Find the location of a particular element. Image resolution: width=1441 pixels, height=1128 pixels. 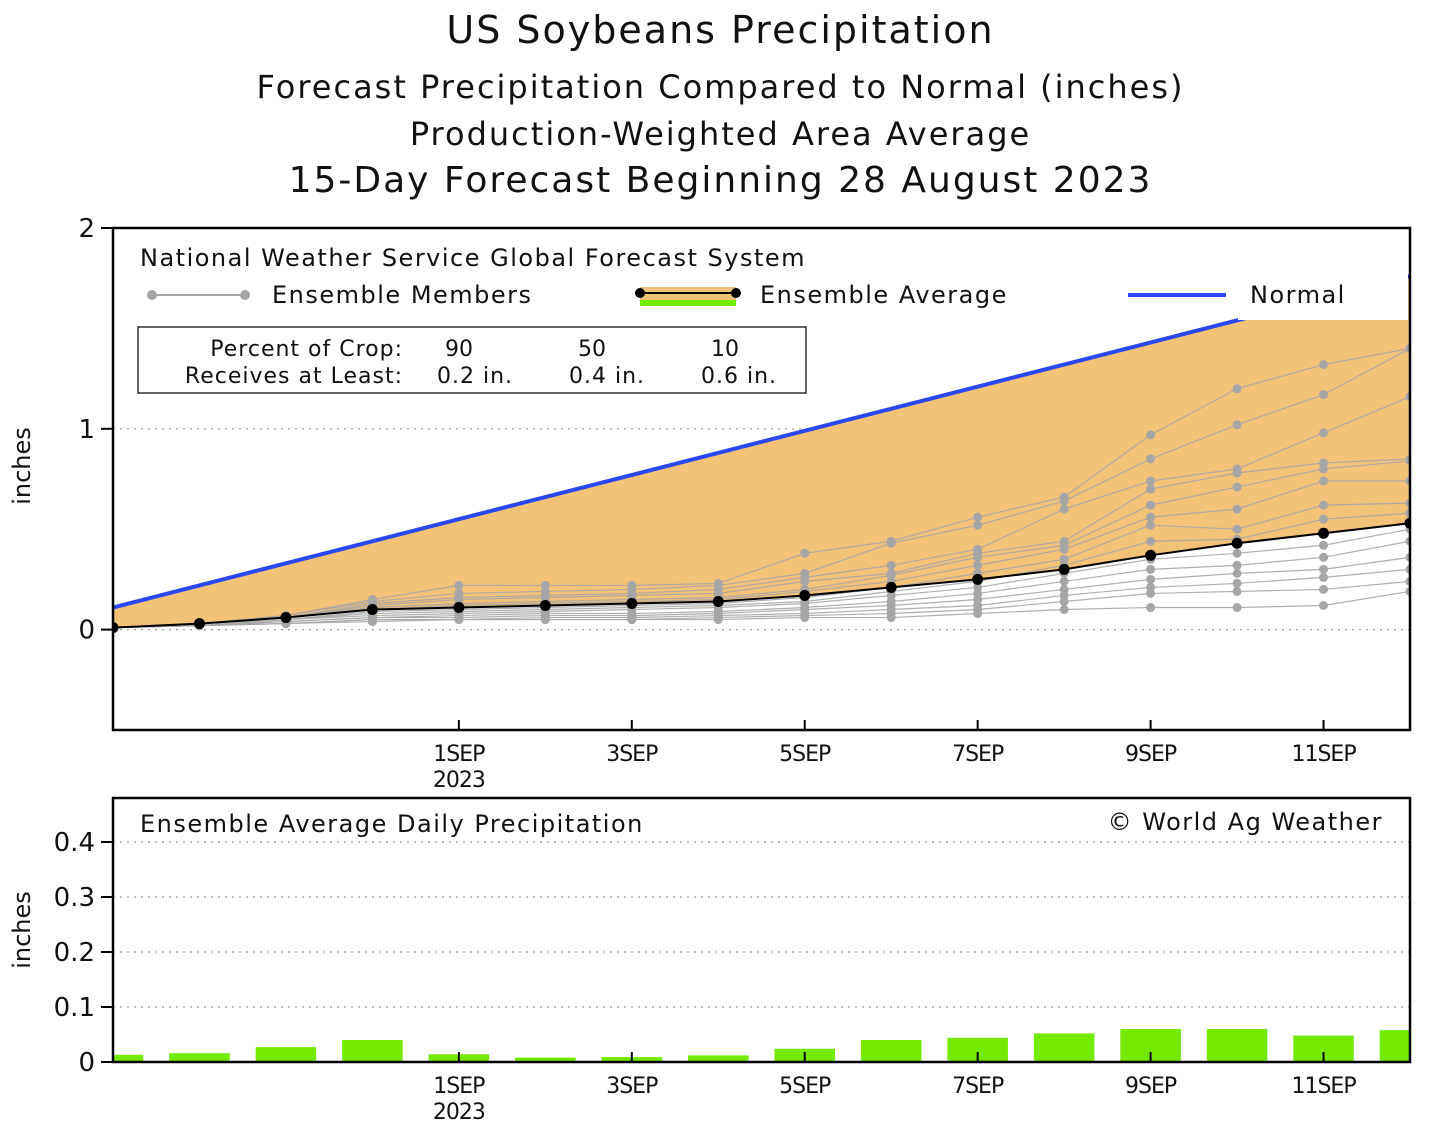

ensemble-average is located at coordinates (761, 575).